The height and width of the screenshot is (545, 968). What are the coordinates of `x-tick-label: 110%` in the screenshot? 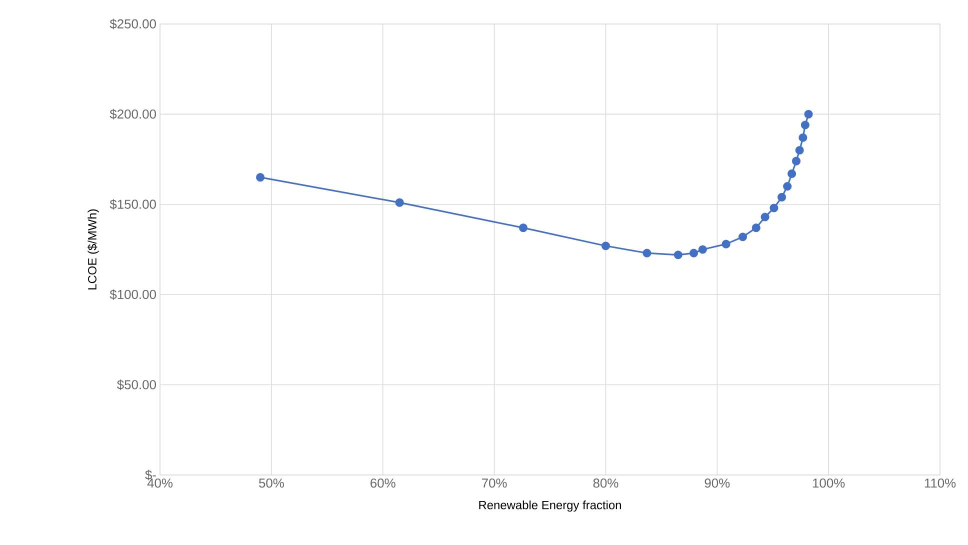 It's located at (940, 483).